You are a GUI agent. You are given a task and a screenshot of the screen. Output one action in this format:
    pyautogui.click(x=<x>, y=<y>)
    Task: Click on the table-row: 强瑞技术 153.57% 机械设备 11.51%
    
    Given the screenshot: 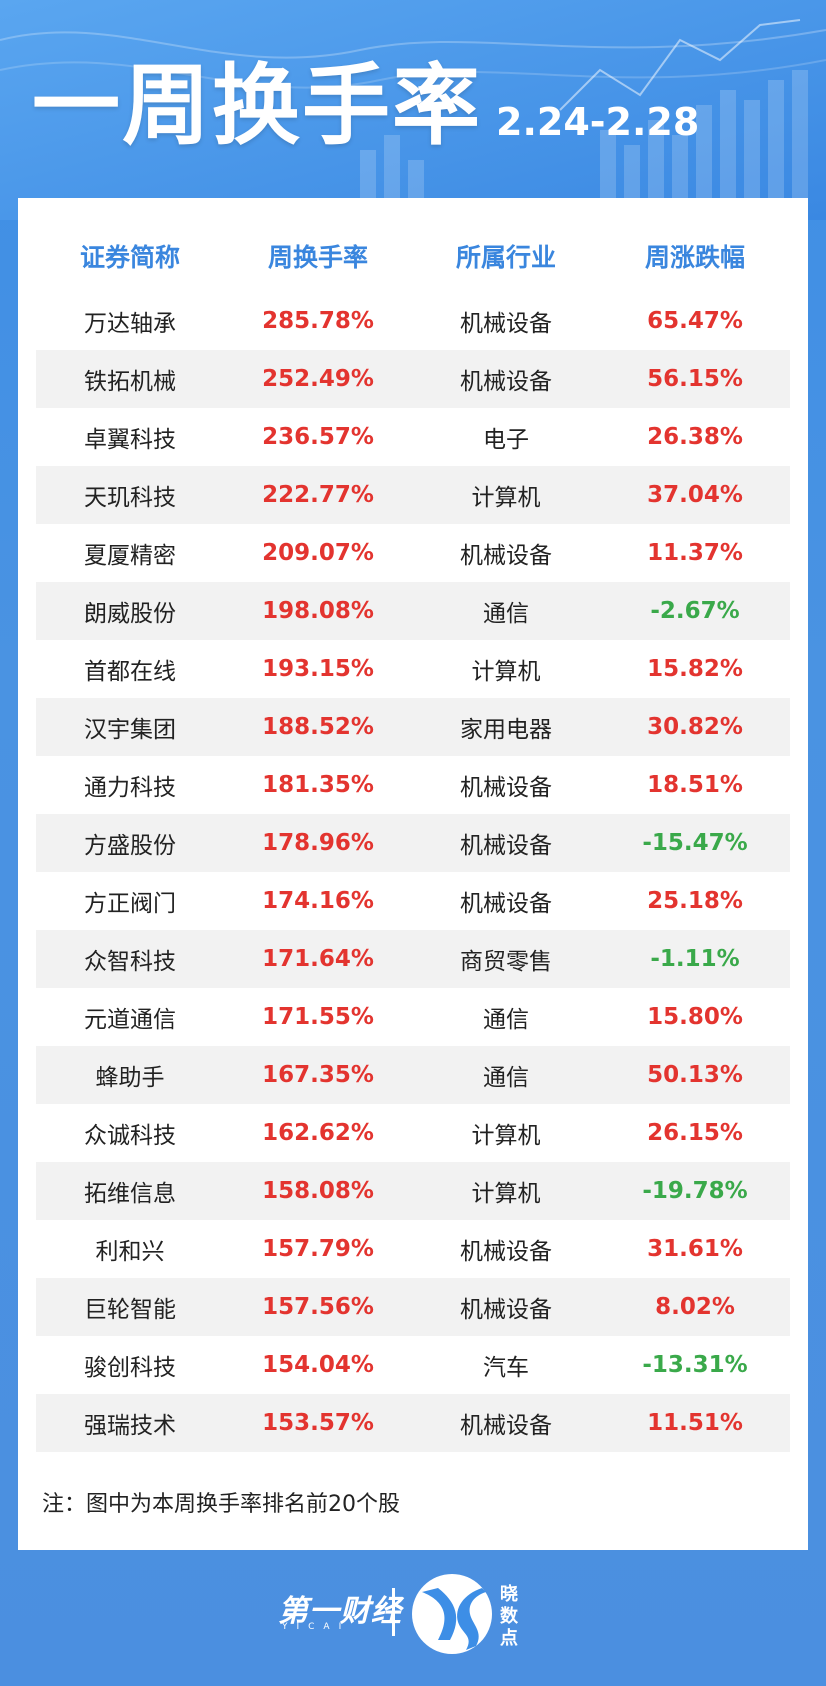 What is the action you would take?
    pyautogui.click(x=413, y=1423)
    